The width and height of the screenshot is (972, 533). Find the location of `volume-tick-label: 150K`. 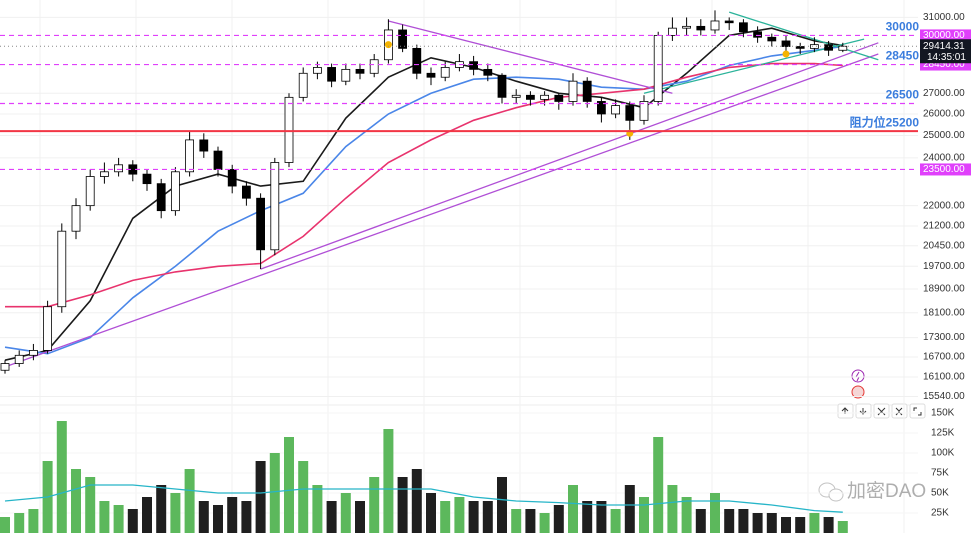

volume-tick-label: 150K is located at coordinates (943, 413).